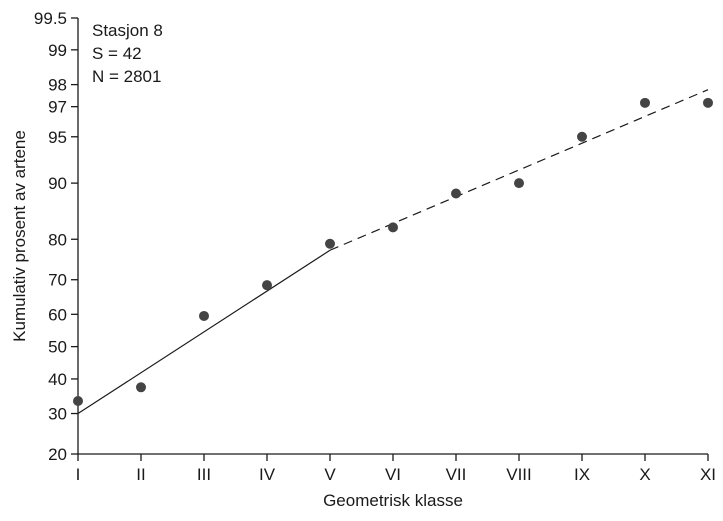  Describe the element at coordinates (57, 137) in the screenshot. I see `y-tick-label: 95` at that location.